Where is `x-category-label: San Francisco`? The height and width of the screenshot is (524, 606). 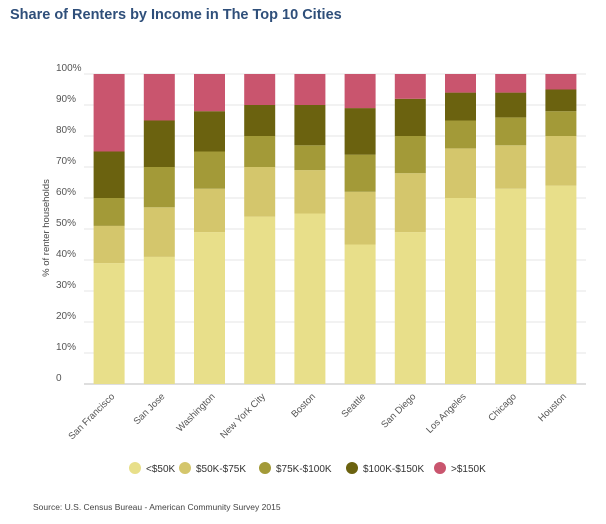
x-category-label: San Francisco is located at coordinates (91, 416).